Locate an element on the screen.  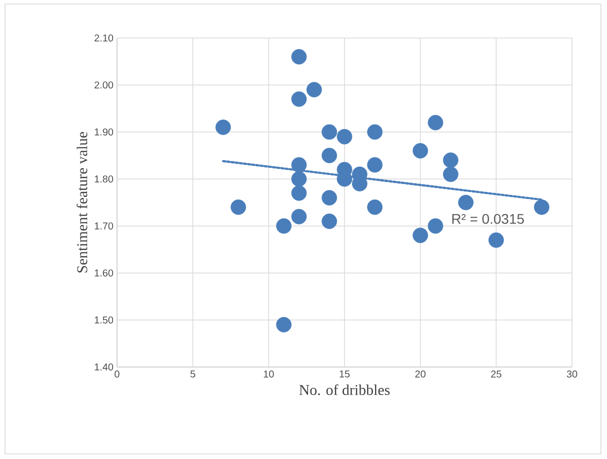
y-tick-label: 1.70 is located at coordinates (104, 226).